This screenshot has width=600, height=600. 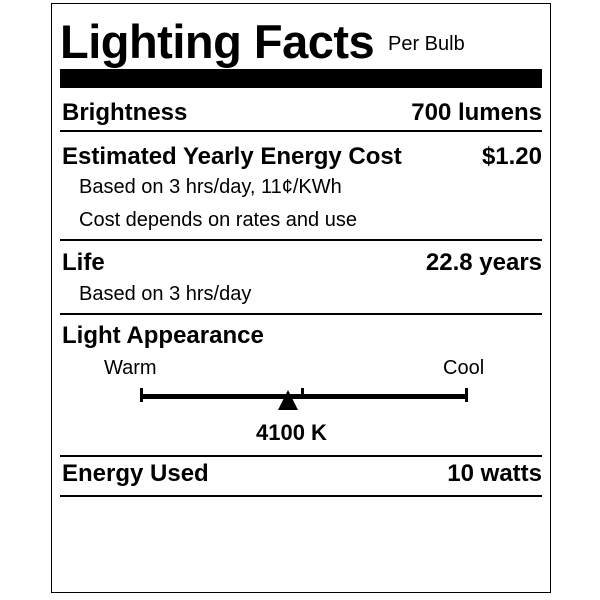 I want to click on energy-cost-label: Estimated Yearly Energy Cost, so click(x=232, y=156).